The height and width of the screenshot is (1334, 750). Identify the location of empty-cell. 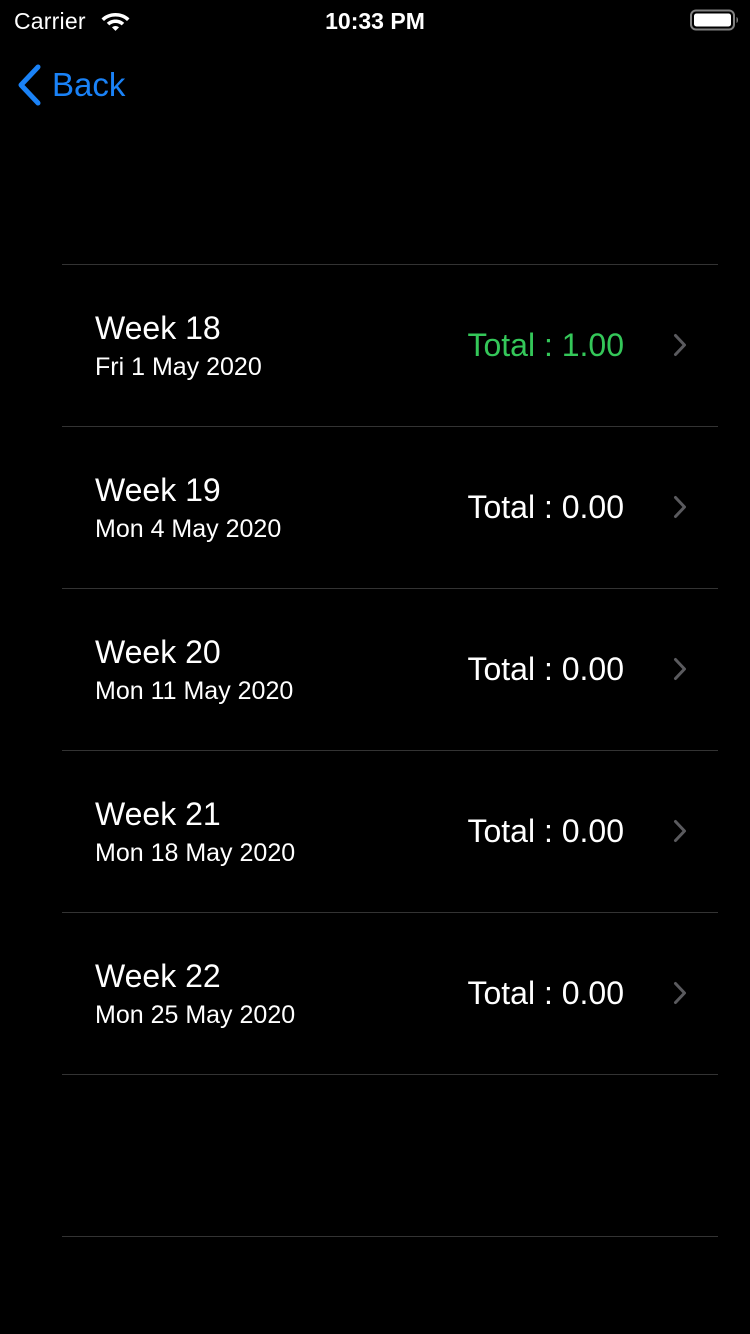
(390, 1155).